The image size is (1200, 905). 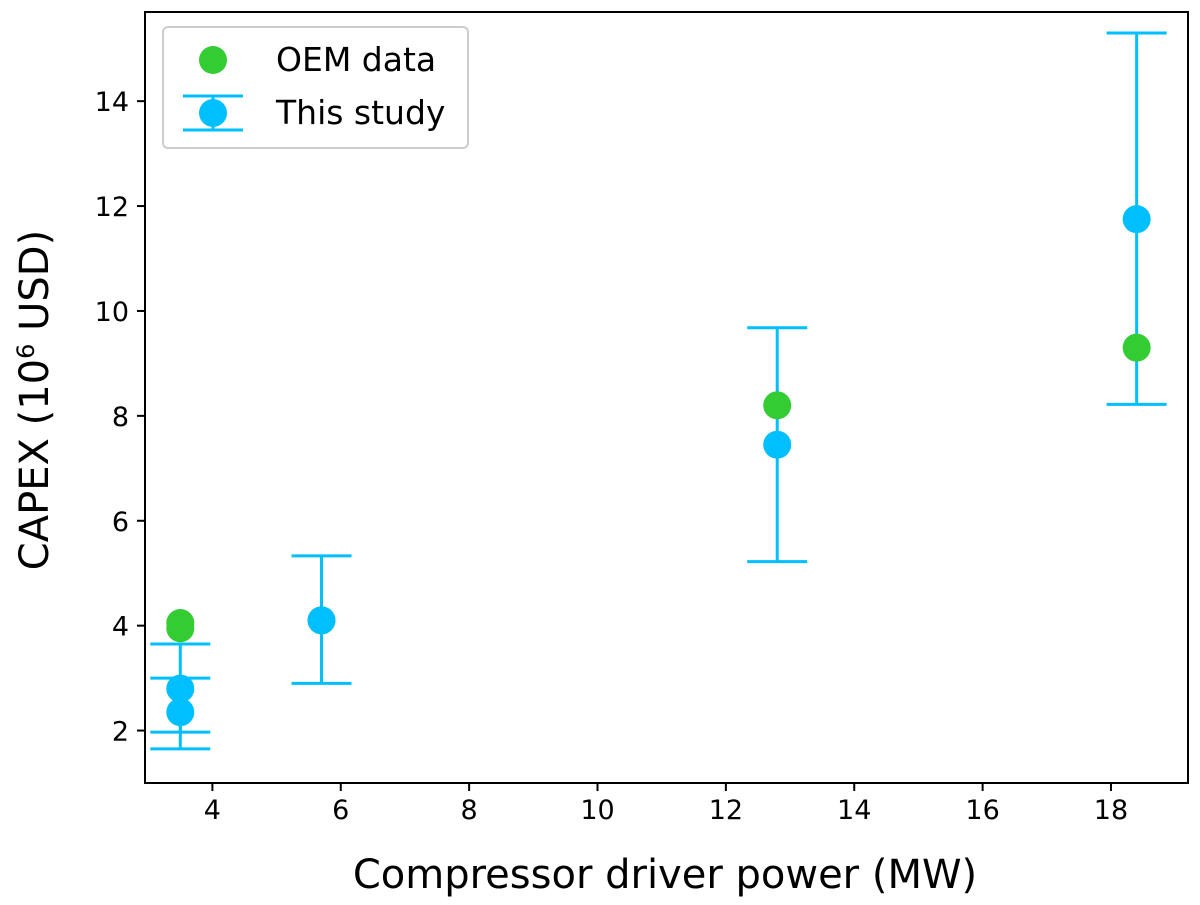 What do you see at coordinates (26, 351) in the screenshot?
I see `y-axis-label-exponent: 6` at bounding box center [26, 351].